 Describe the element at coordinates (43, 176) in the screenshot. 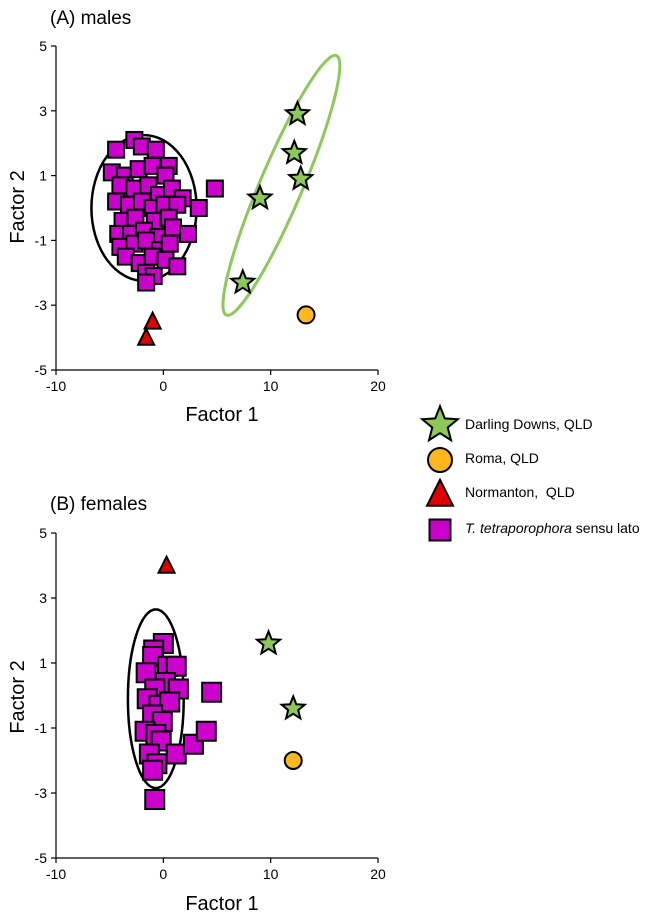

I see `panel-a-y-tick-label: 1` at that location.